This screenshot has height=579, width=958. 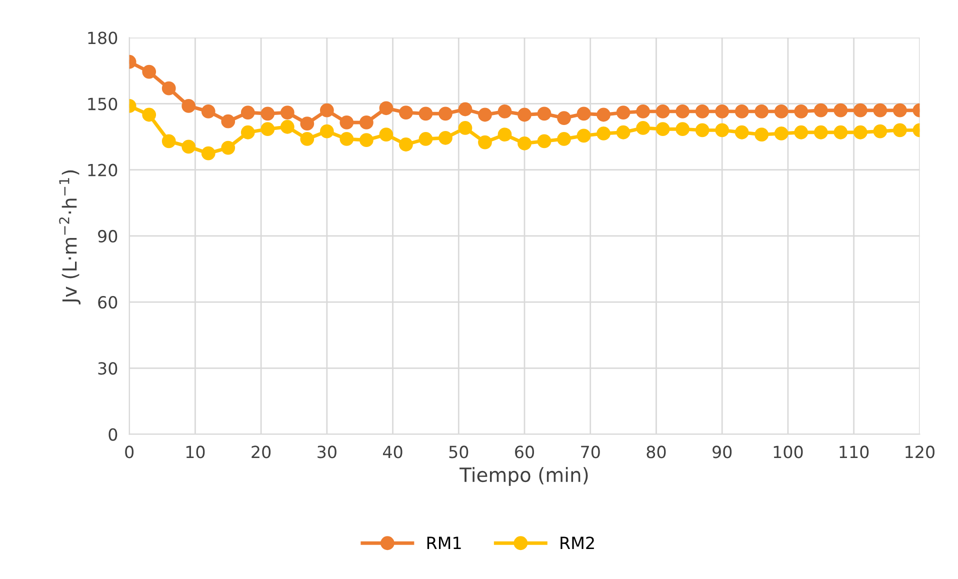 What do you see at coordinates (103, 104) in the screenshot?
I see `y-tick-label: 150` at bounding box center [103, 104].